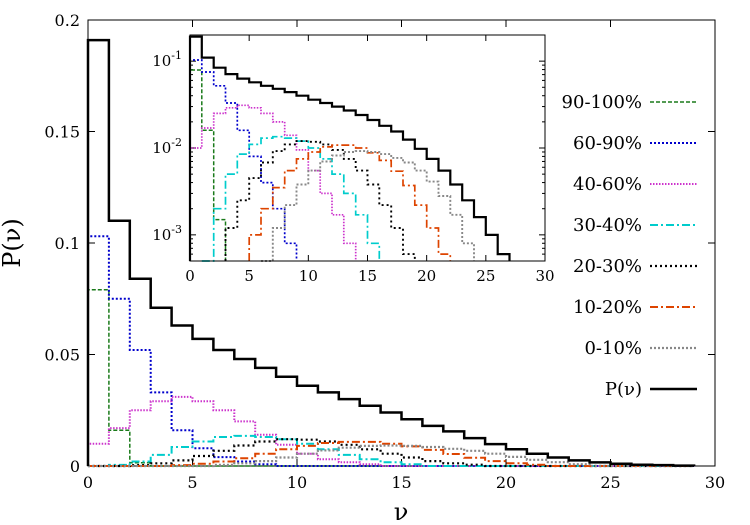 Image resolution: width=750 pixels, height=525 pixels. Describe the element at coordinates (401, 482) in the screenshot. I see `x-tick-label: 15` at that location.